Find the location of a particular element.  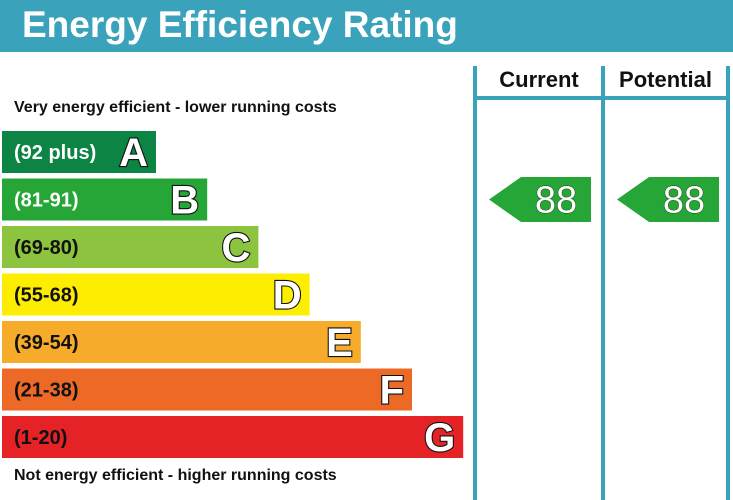

band-g-letter: G is located at coordinates (439, 438).